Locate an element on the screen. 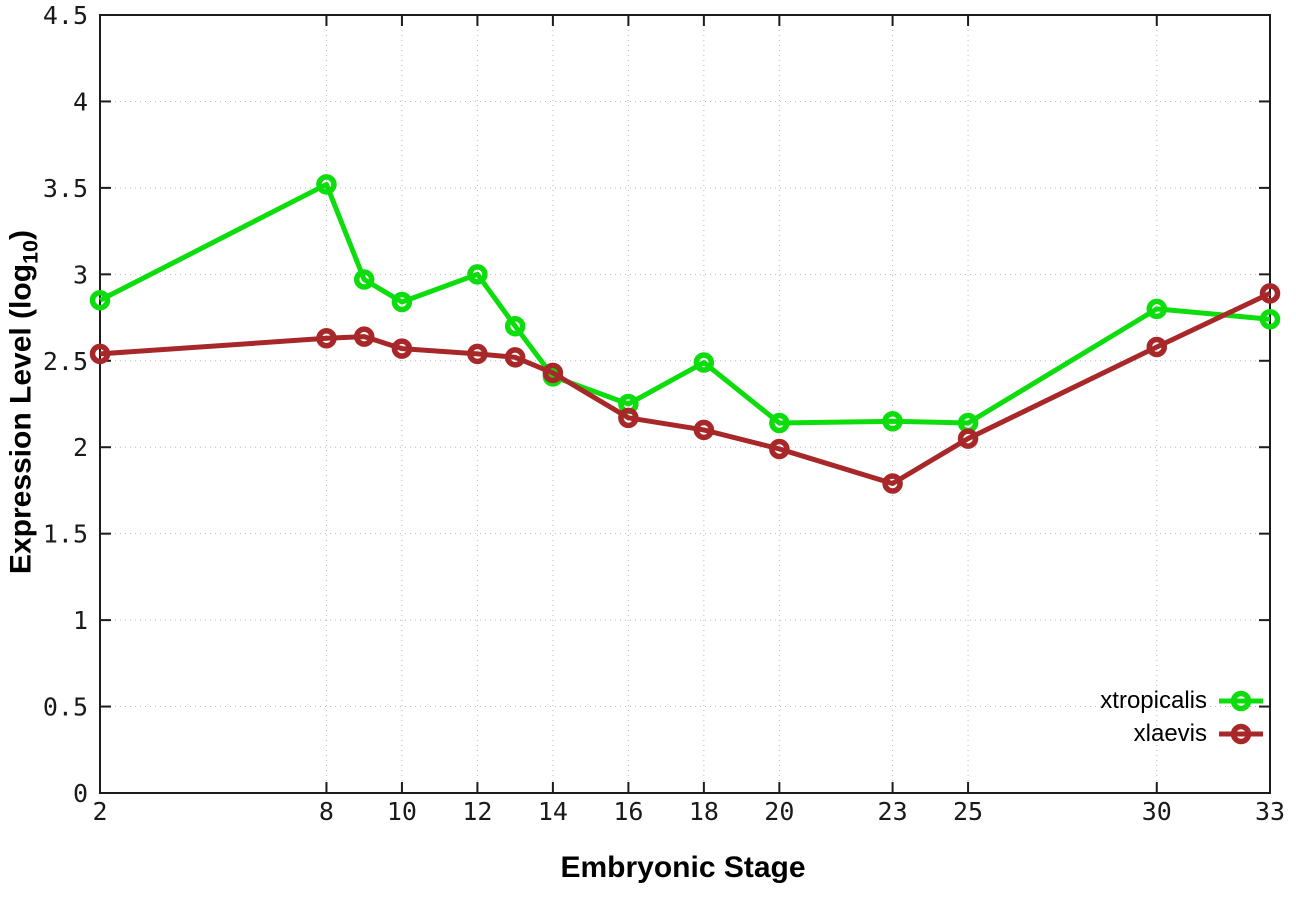 The width and height of the screenshot is (1296, 907). y-tick-label: 3 is located at coordinates (80, 274).